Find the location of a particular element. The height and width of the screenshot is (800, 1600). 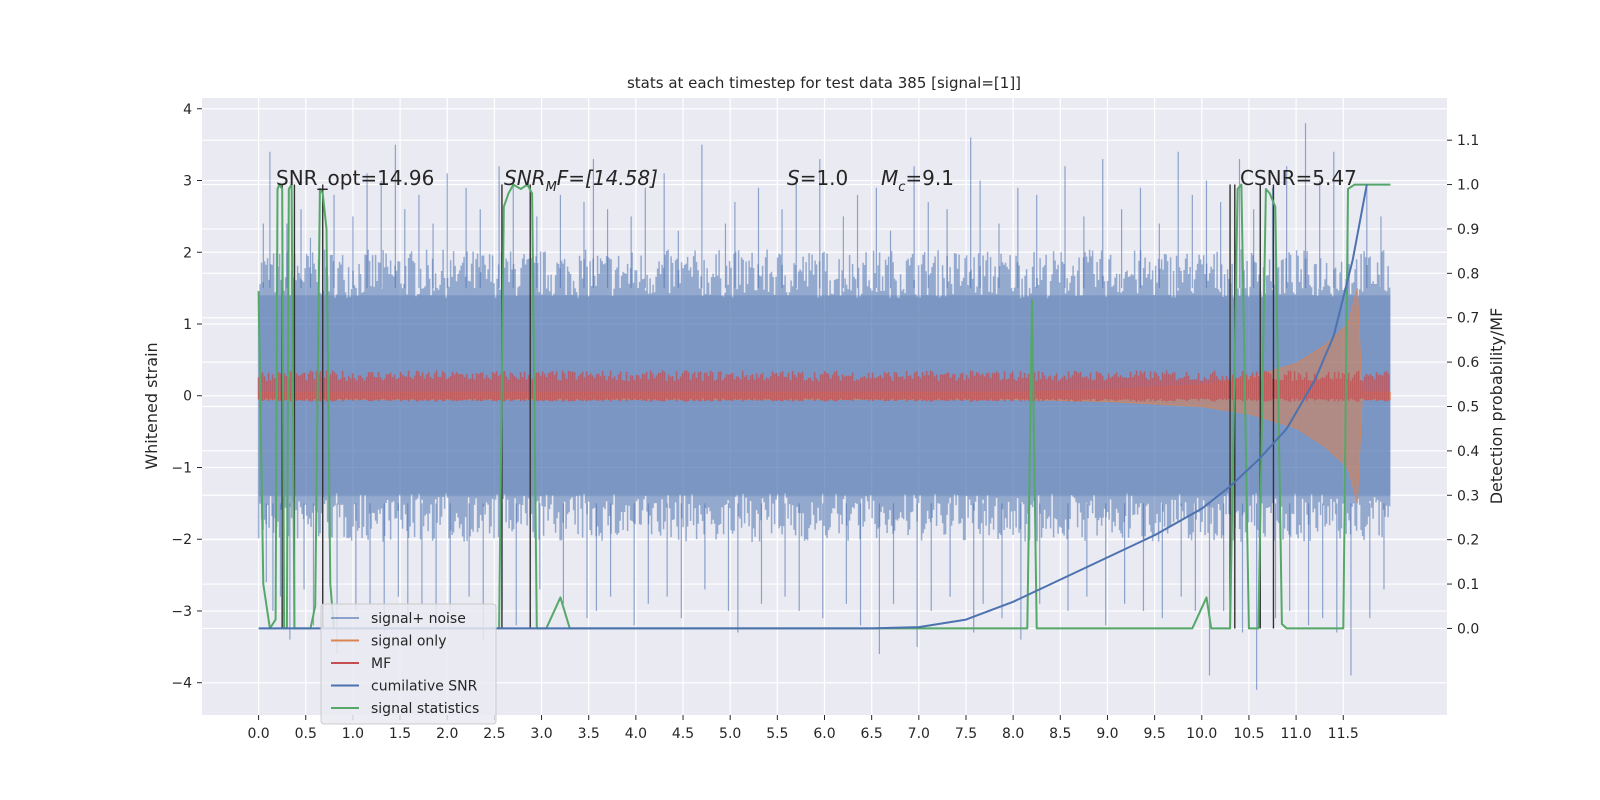

x-tick-label: 8.5 is located at coordinates (1060, 734).